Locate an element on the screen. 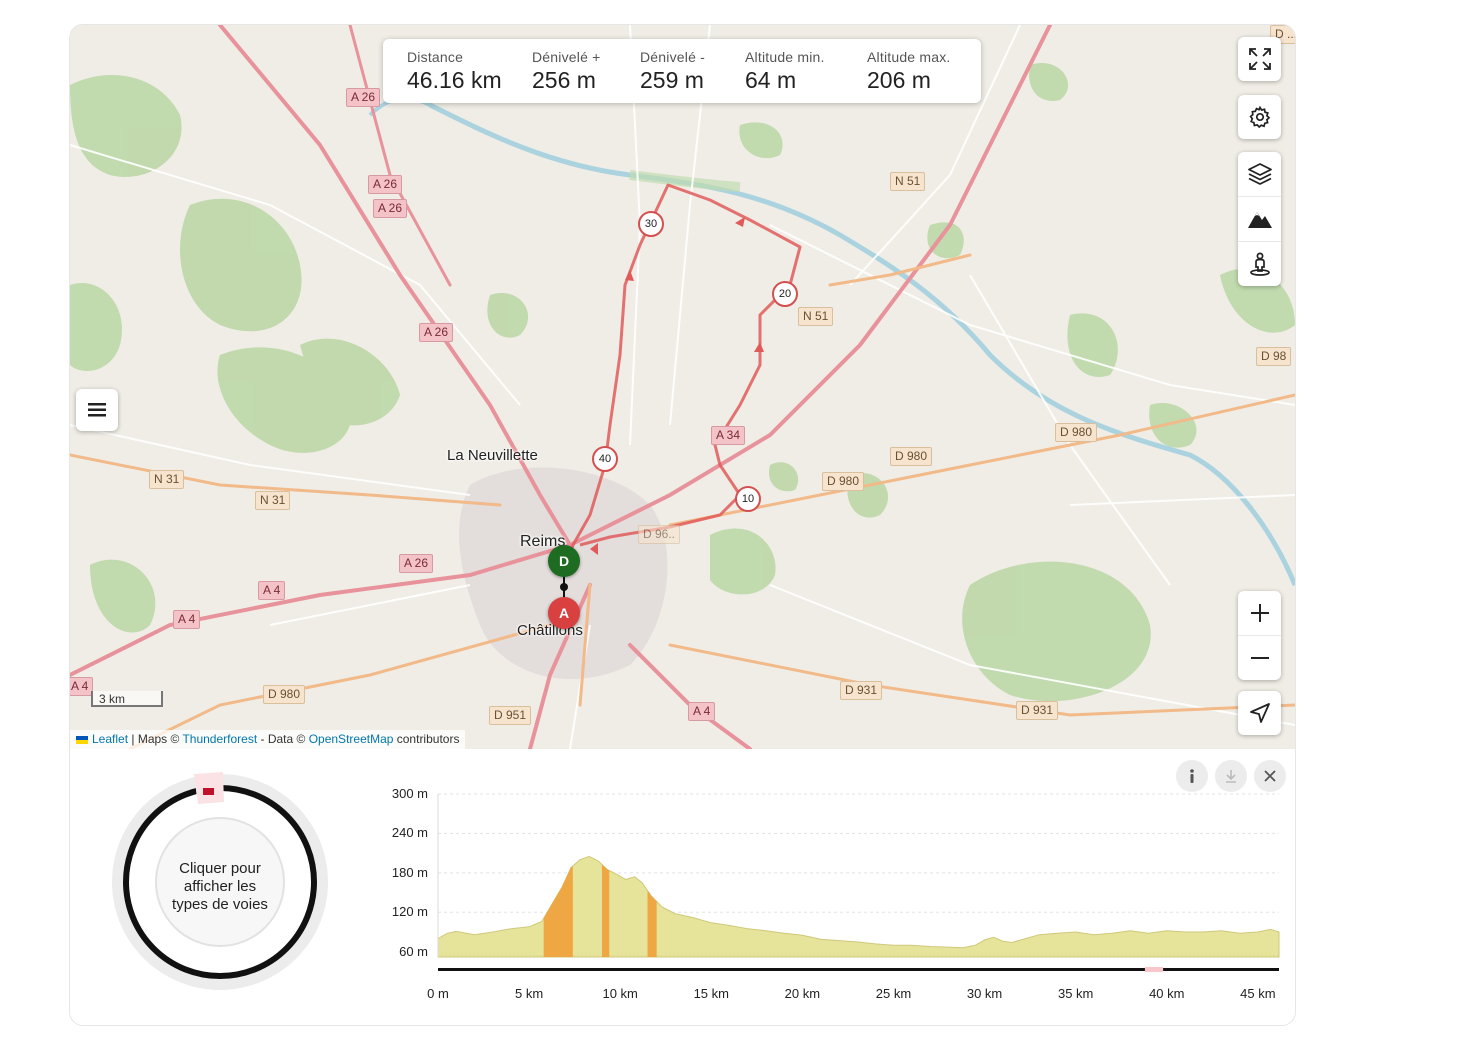  stat-label: Altitude max. is located at coordinates (909, 57).